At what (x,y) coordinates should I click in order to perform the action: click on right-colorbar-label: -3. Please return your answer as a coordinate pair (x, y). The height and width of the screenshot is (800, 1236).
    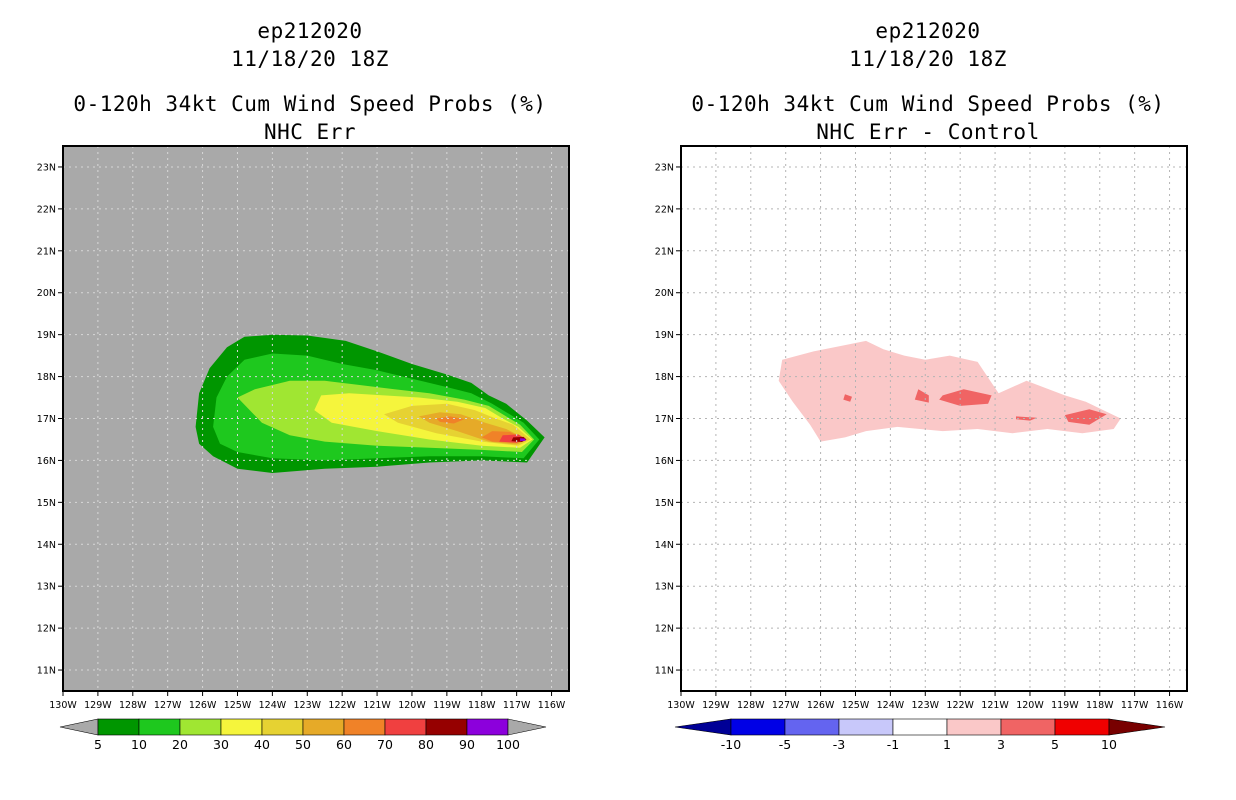
    Looking at the image, I should click on (839, 744).